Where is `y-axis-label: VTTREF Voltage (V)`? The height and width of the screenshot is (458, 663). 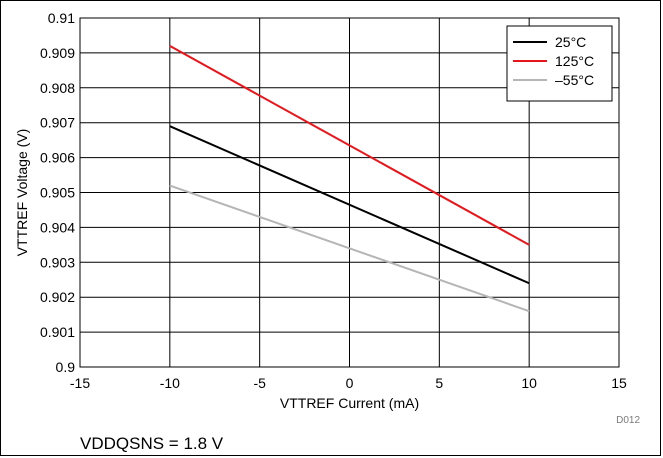 y-axis-label: VTTREF Voltage (V) is located at coordinates (22, 193).